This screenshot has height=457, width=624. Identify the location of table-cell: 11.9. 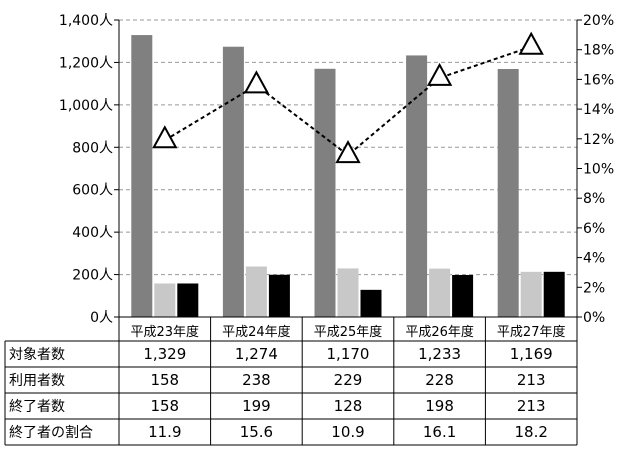
(164, 432).